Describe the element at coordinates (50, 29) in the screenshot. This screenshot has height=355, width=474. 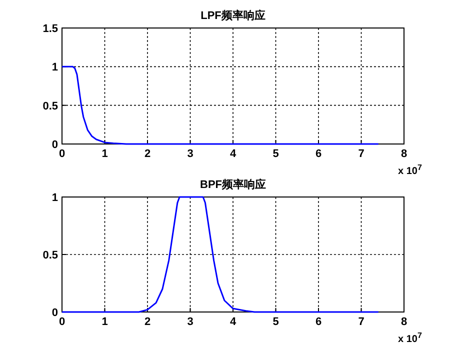
I see `y-tick-label: 1.5` at that location.